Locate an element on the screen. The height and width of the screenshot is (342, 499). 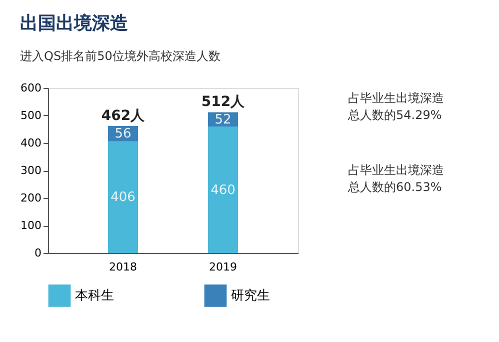
y-tick-label: 300 is located at coordinates (31, 170).